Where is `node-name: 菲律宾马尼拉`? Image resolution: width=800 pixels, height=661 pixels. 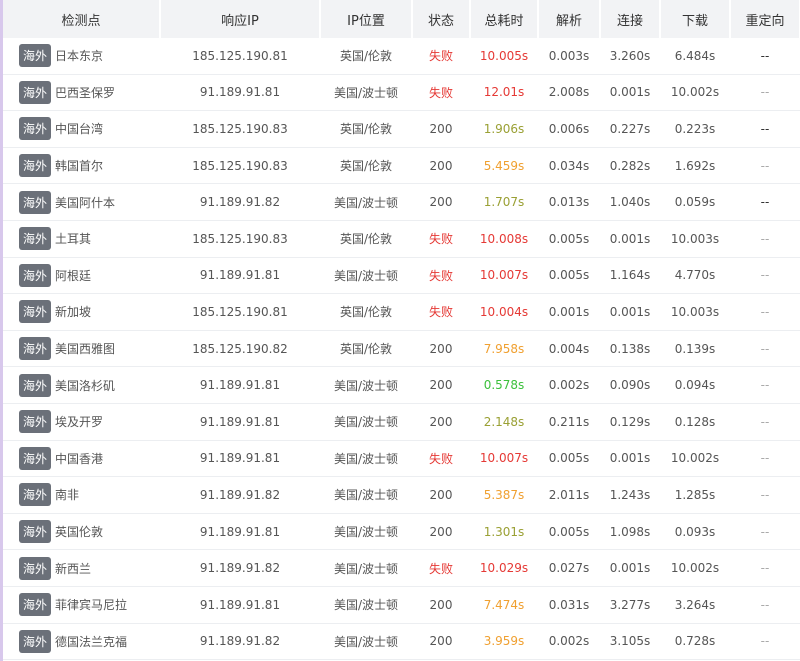 node-name: 菲律宾马尼拉 is located at coordinates (91, 605).